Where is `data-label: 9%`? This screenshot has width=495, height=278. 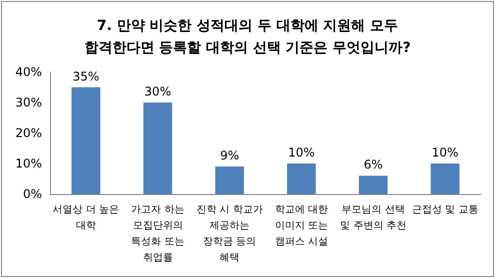 data-label: 9% is located at coordinates (230, 155).